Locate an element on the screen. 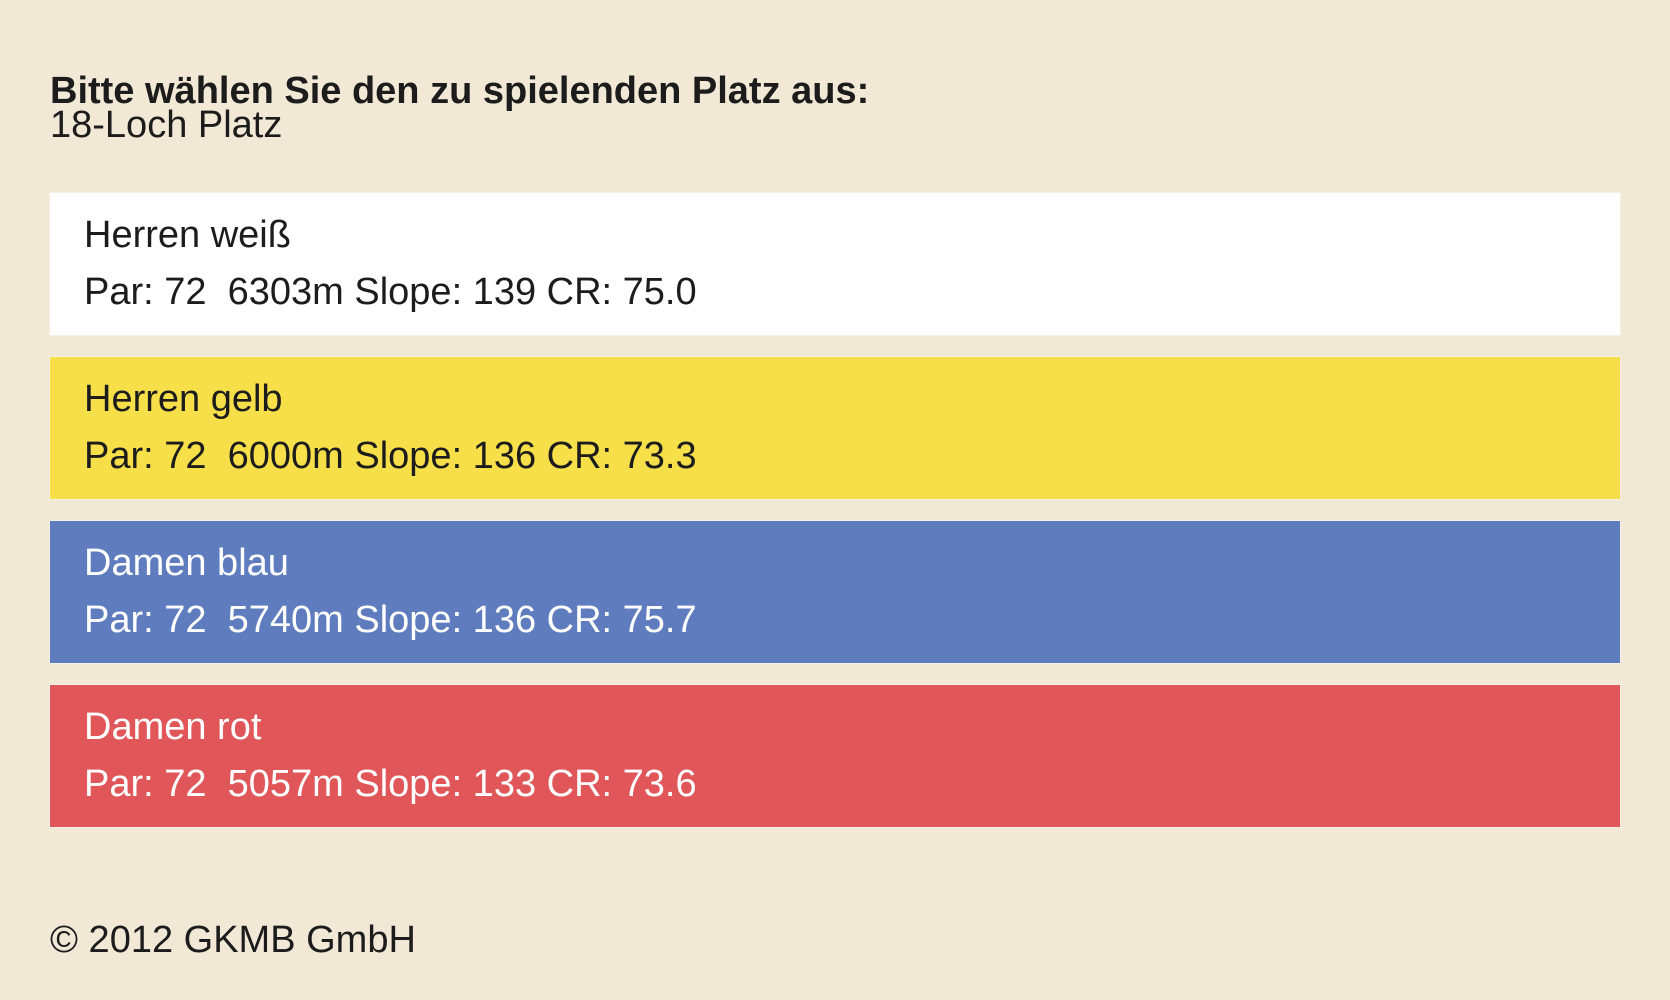 Image resolution: width=1670 pixels, height=1000 pixels. course-name: 18-Loch Platz is located at coordinates (166, 125).